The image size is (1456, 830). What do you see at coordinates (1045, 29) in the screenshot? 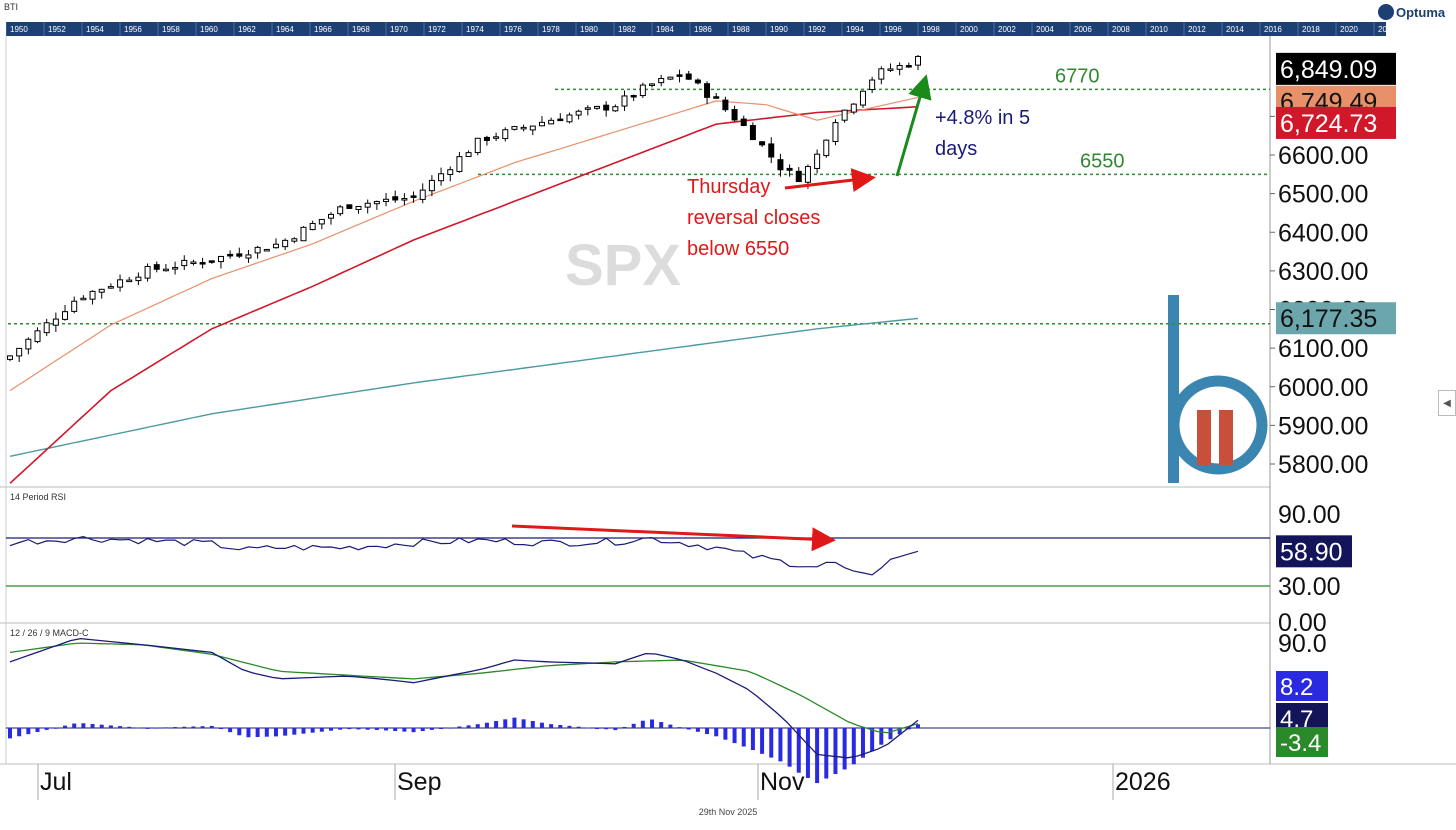
I see `timeline-year-label: 2004` at bounding box center [1045, 29].